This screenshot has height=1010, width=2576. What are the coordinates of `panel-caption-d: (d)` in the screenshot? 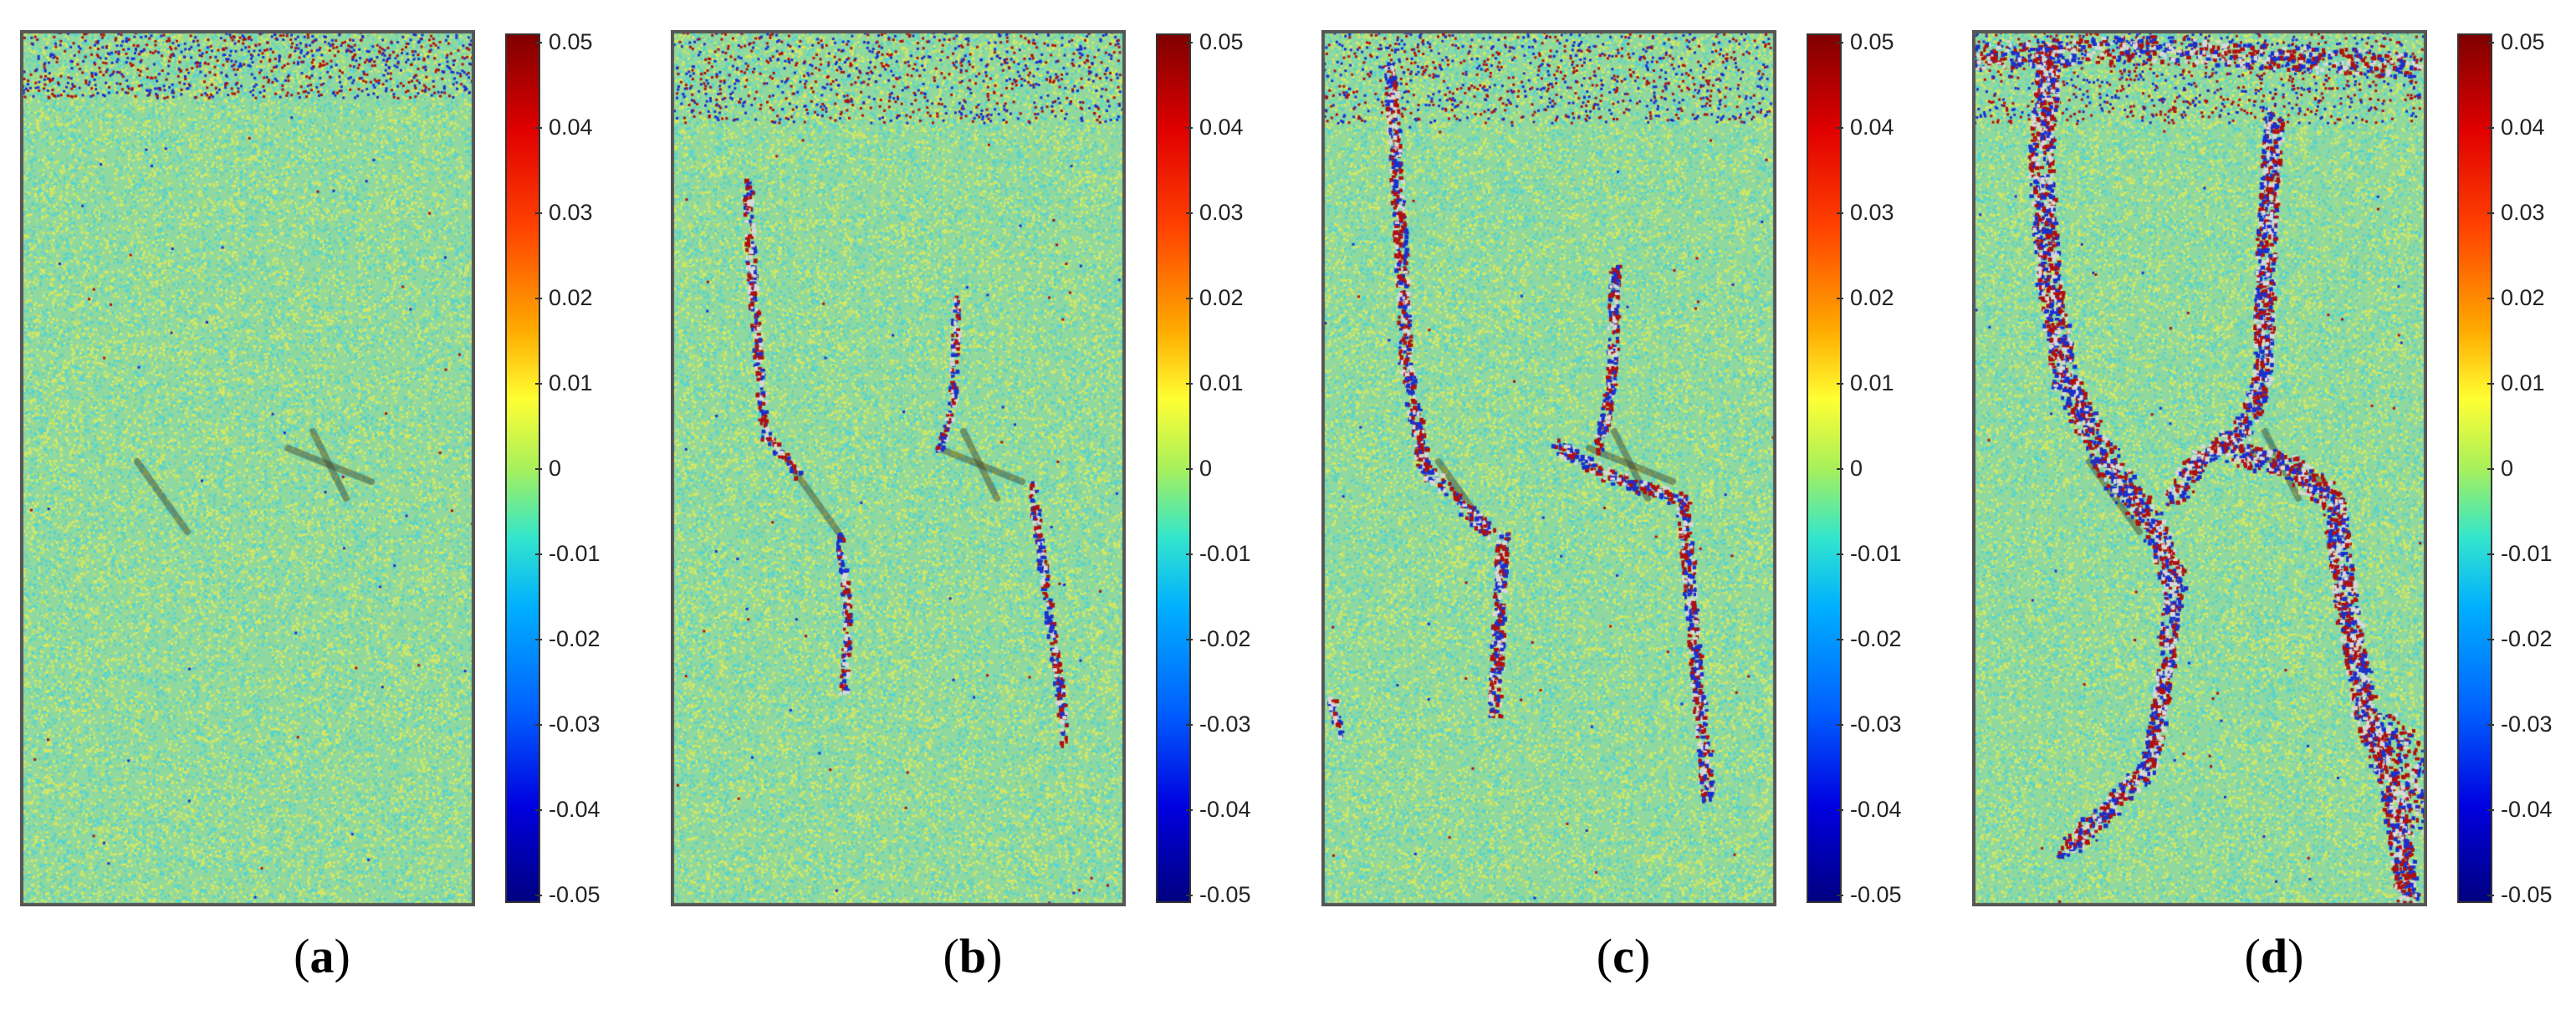 It's located at (2274, 956).